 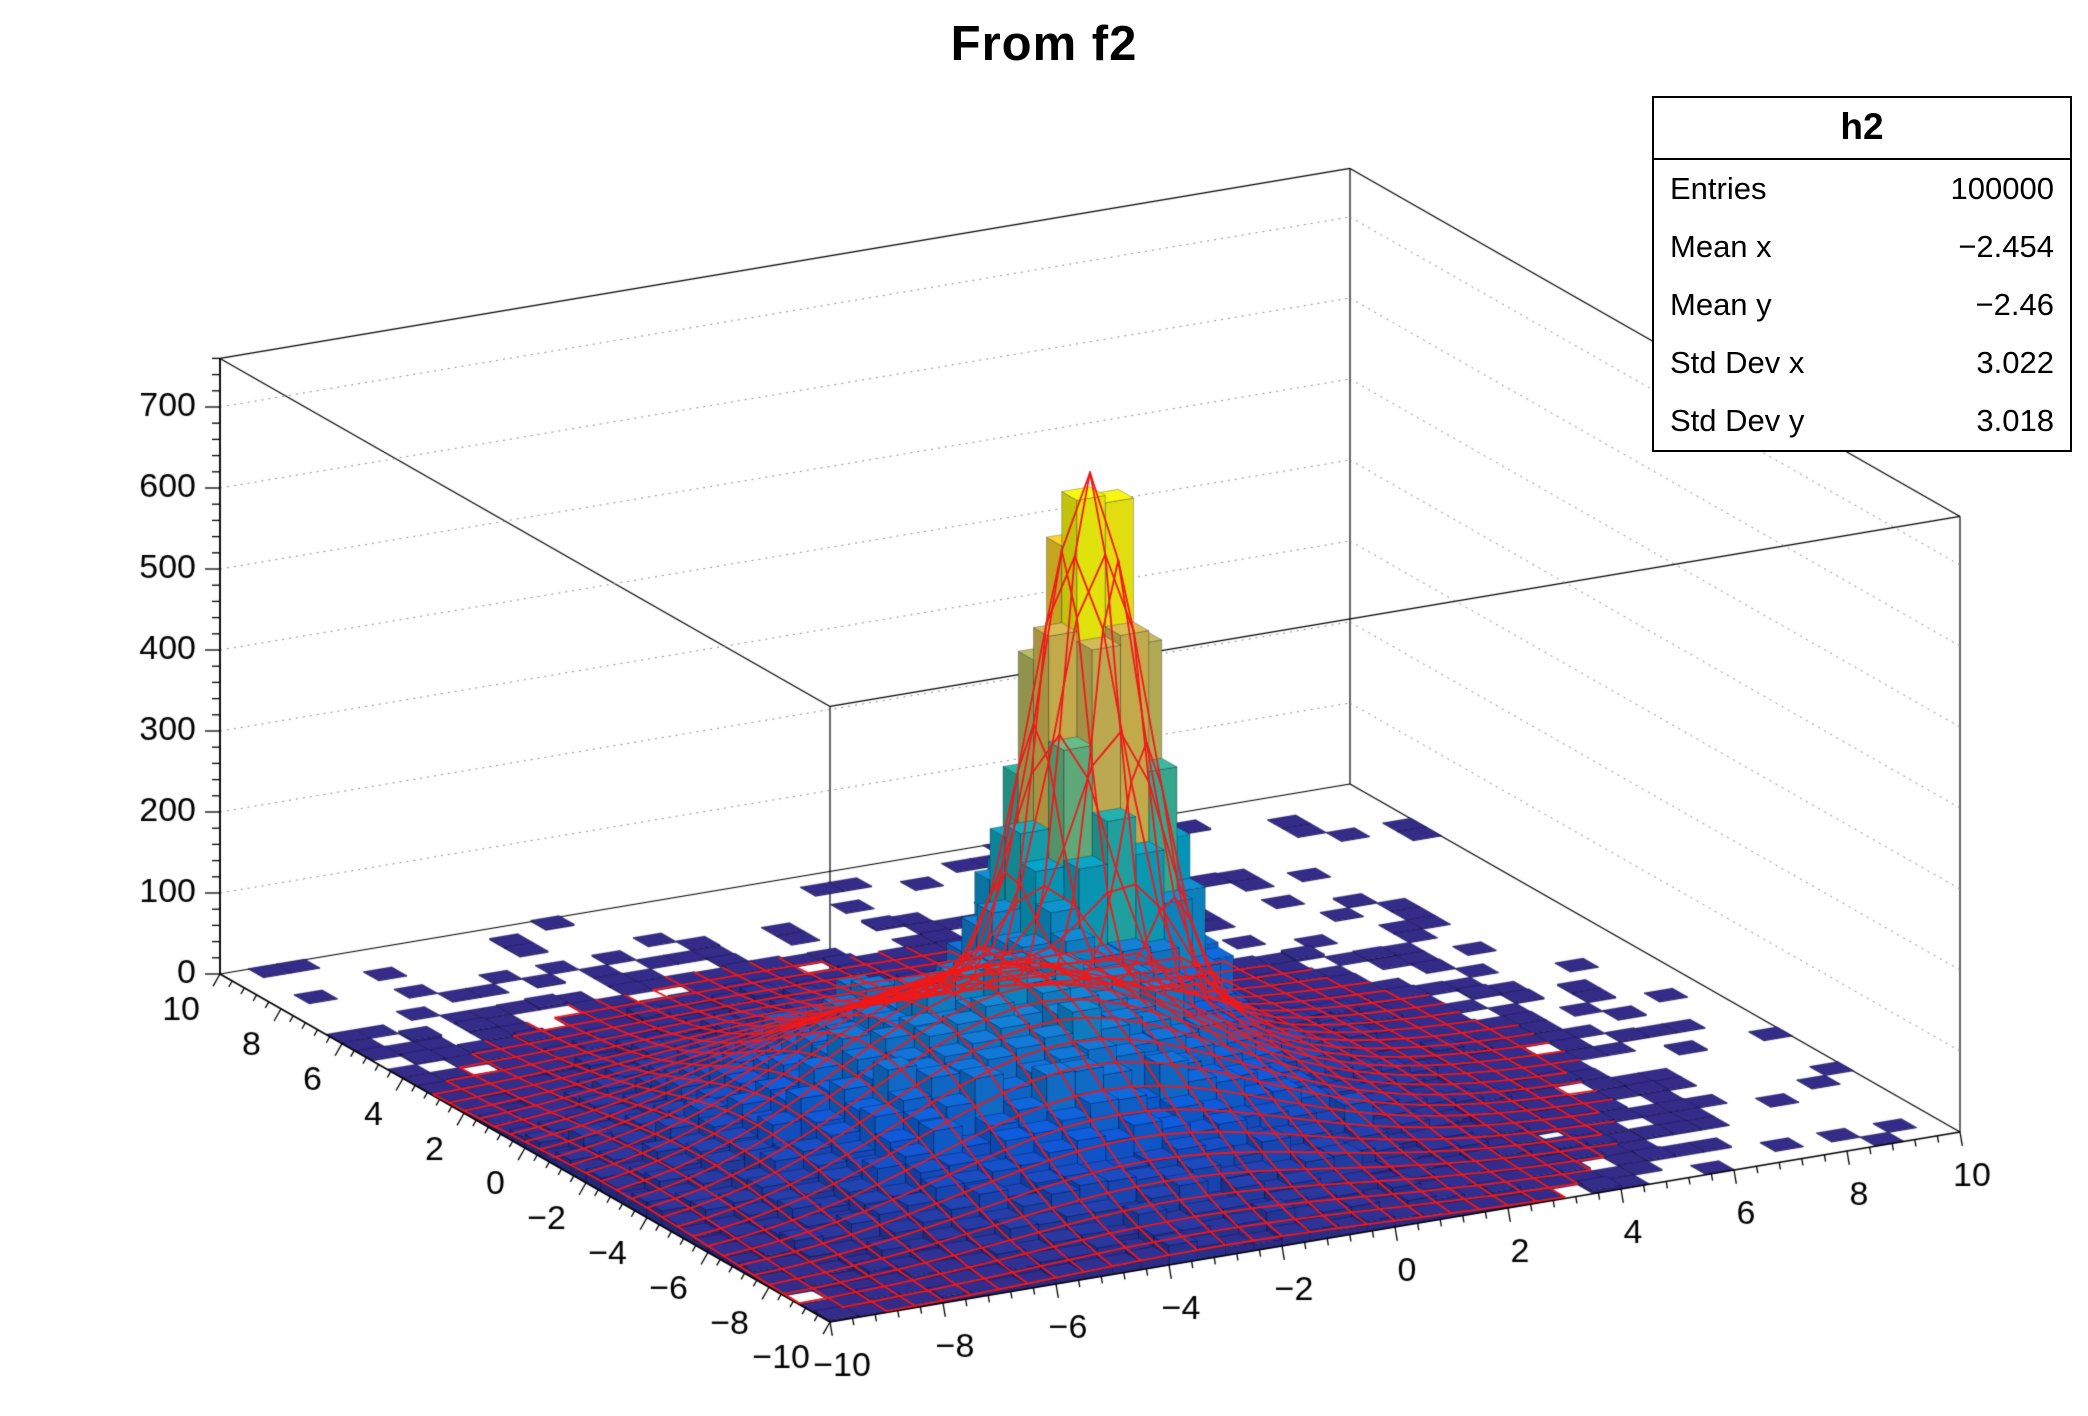 I want to click on stat-label: Std Dev y, so click(x=1737, y=420).